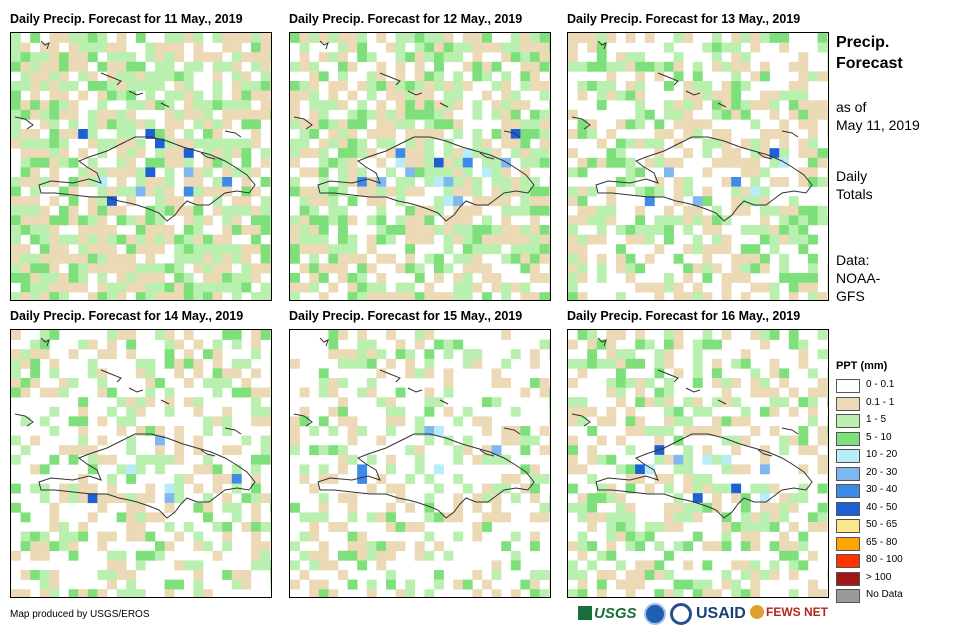 The width and height of the screenshot is (970, 635). What do you see at coordinates (876, 419) in the screenshot?
I see `legend-label: 1 - 5` at bounding box center [876, 419].